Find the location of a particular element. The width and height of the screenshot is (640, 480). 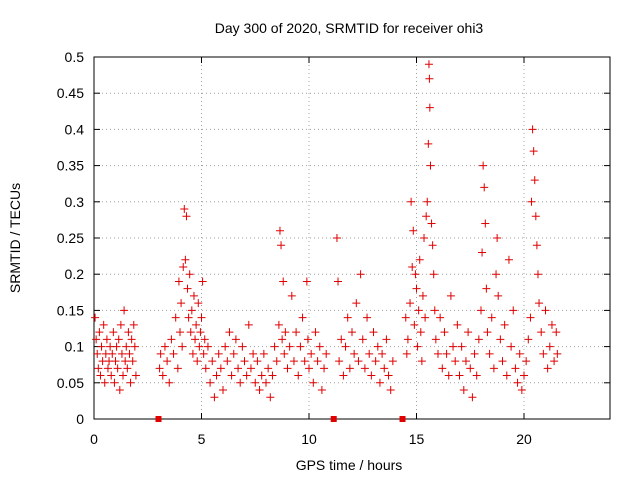

x-tick-label: 20 is located at coordinates (524, 439).